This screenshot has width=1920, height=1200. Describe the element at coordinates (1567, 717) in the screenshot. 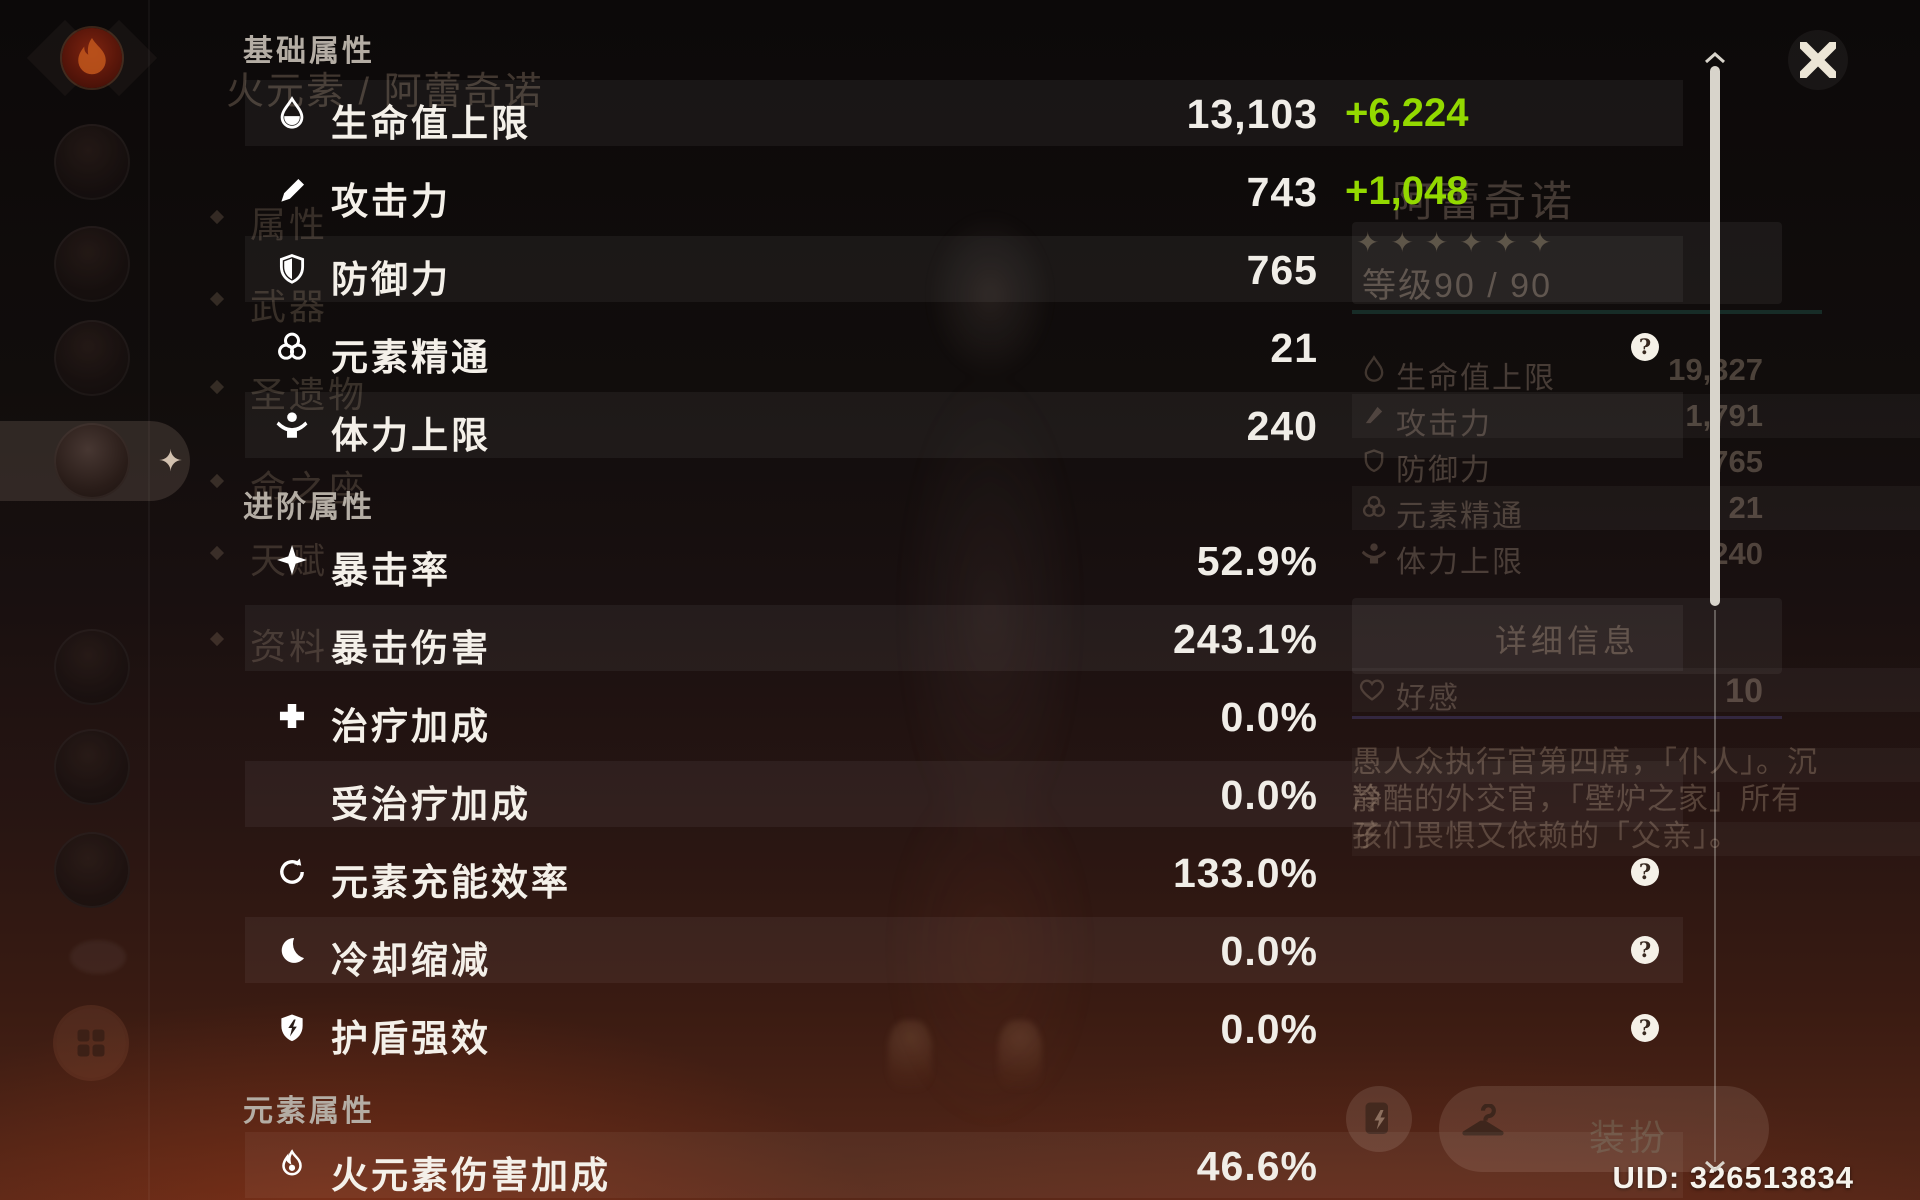

I see `divider` at that location.